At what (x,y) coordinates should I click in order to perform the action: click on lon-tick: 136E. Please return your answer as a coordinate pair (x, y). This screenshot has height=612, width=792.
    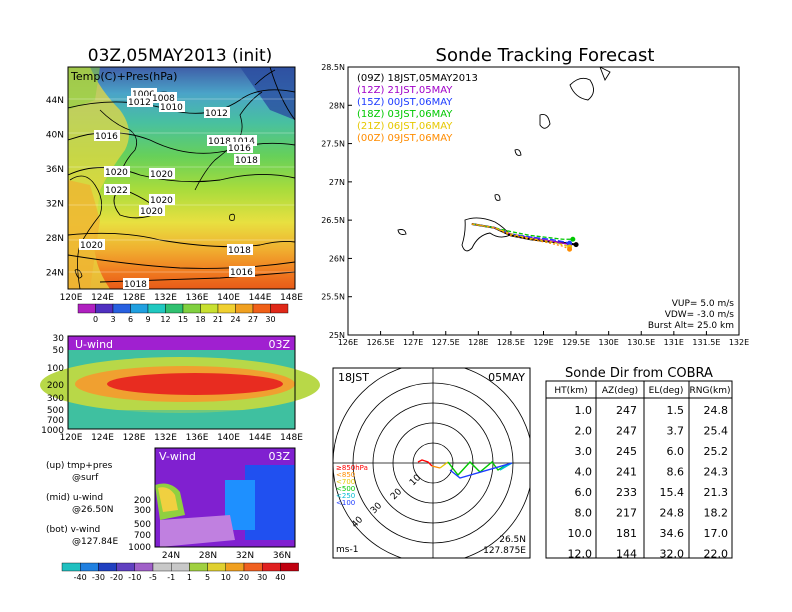
    Looking at the image, I should click on (197, 298).